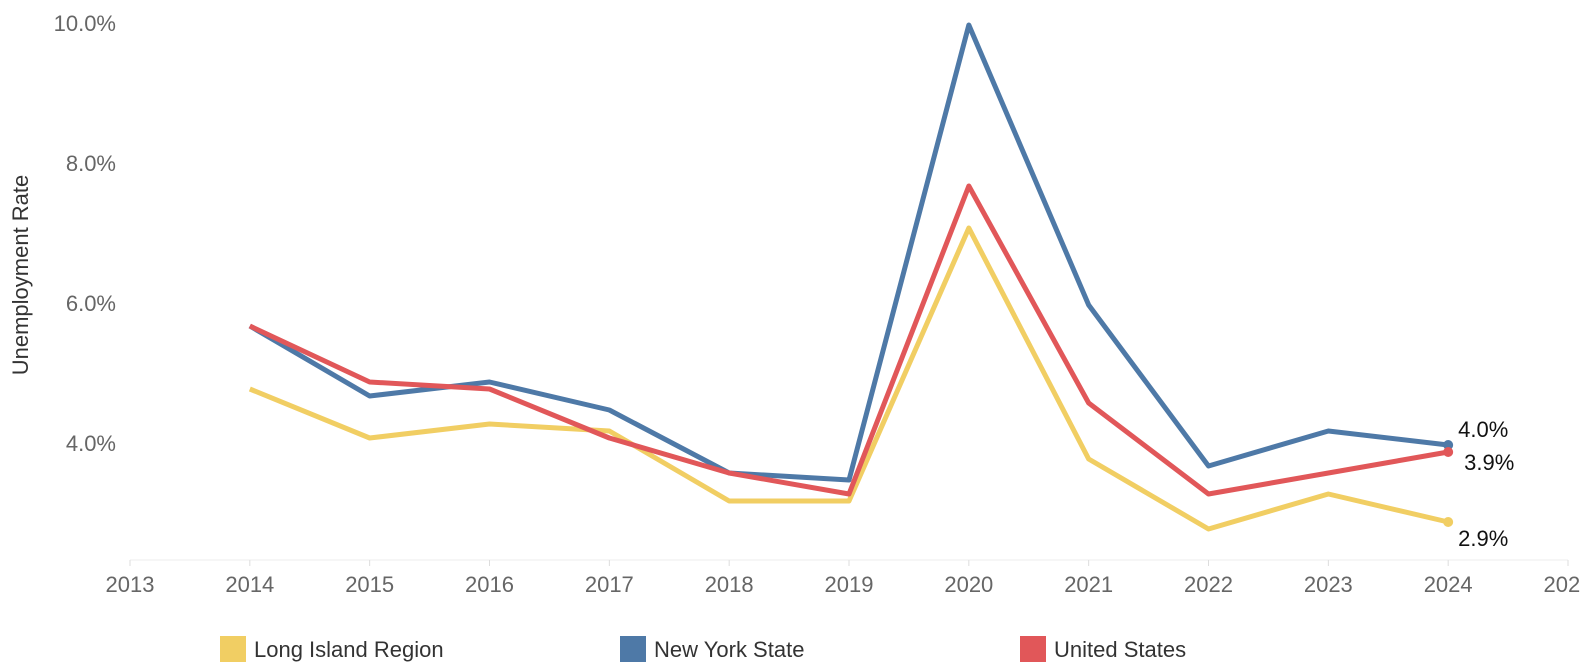  What do you see at coordinates (968, 584) in the screenshot?
I see `x-tick-label: 2020` at bounding box center [968, 584].